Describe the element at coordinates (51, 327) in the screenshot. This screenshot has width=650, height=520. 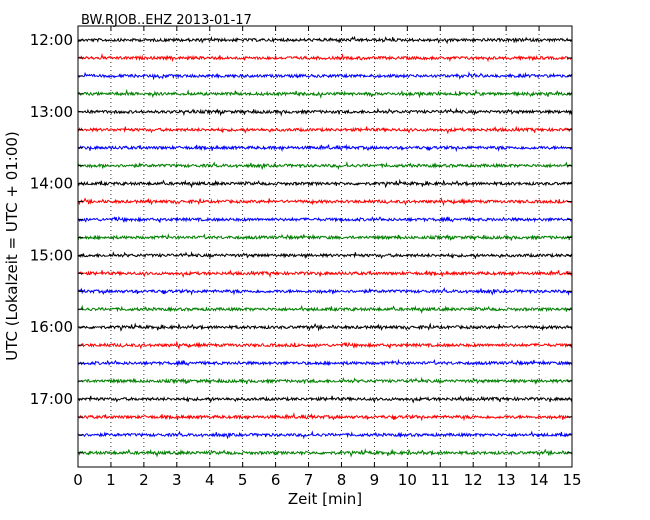
I see `y-tick-label: 16:00` at that location.